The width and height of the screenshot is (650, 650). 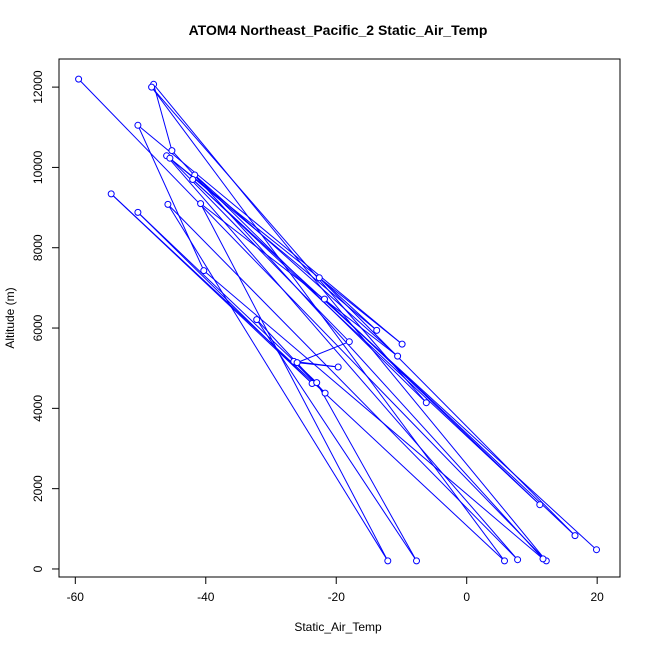 What do you see at coordinates (466, 597) in the screenshot?
I see `x-tick-label: 0` at bounding box center [466, 597].